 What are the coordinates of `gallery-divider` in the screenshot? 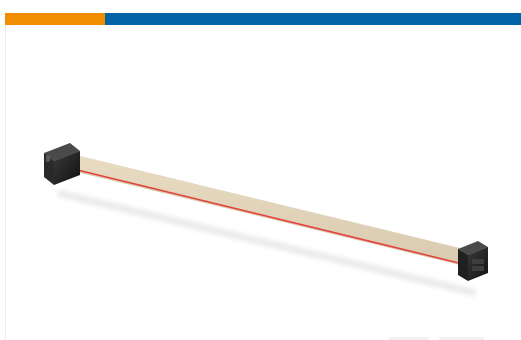 It's located at (5, 182).